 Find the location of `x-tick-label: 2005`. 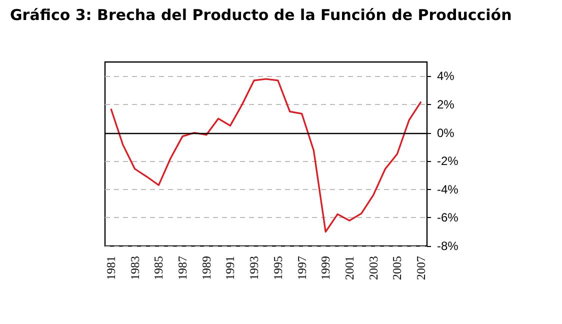

x-tick-label: 2005 is located at coordinates (397, 268).